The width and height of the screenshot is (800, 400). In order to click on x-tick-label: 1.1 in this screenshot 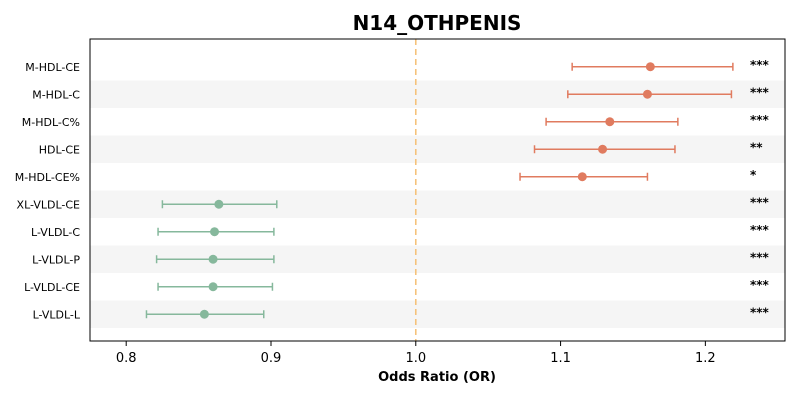, I will do `click(560, 358)`.